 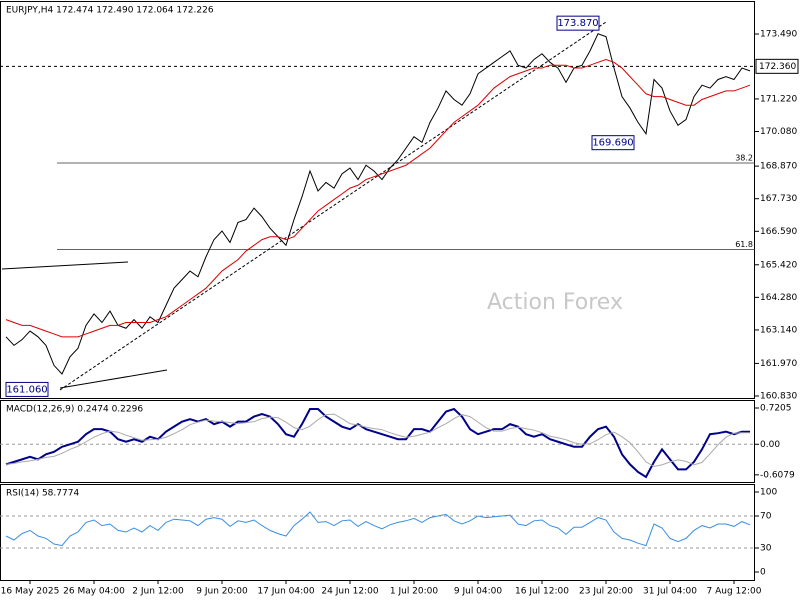 I want to click on x-tick-label: 31 Jul 04:00, so click(x=670, y=592).